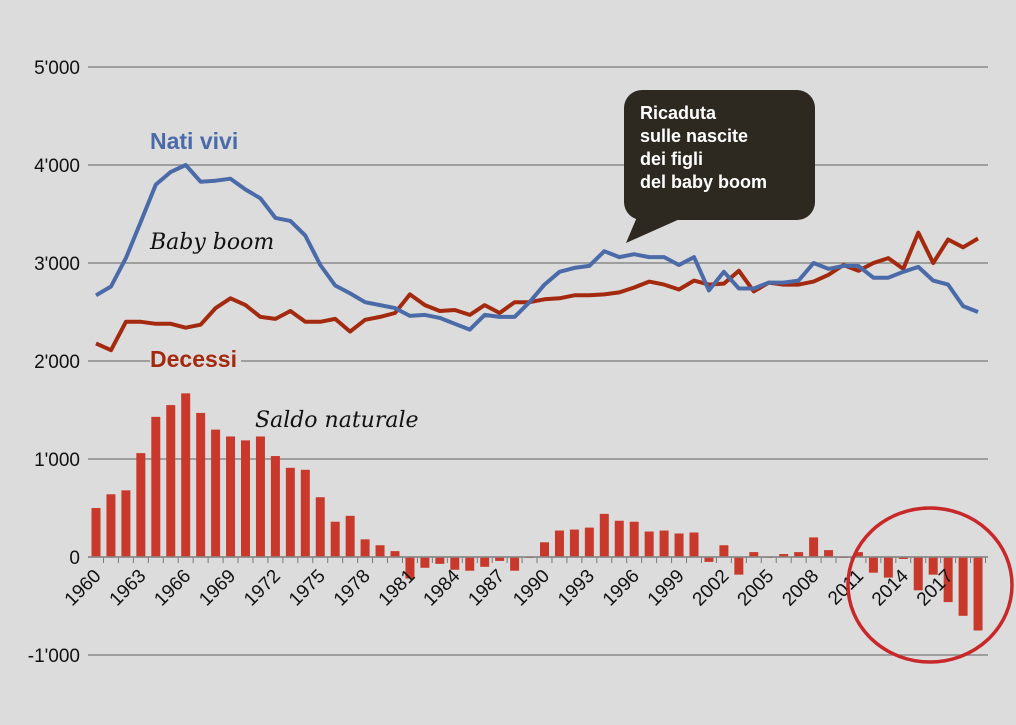  What do you see at coordinates (96, 532) in the screenshot?
I see `bar-saldo-1960` at bounding box center [96, 532].